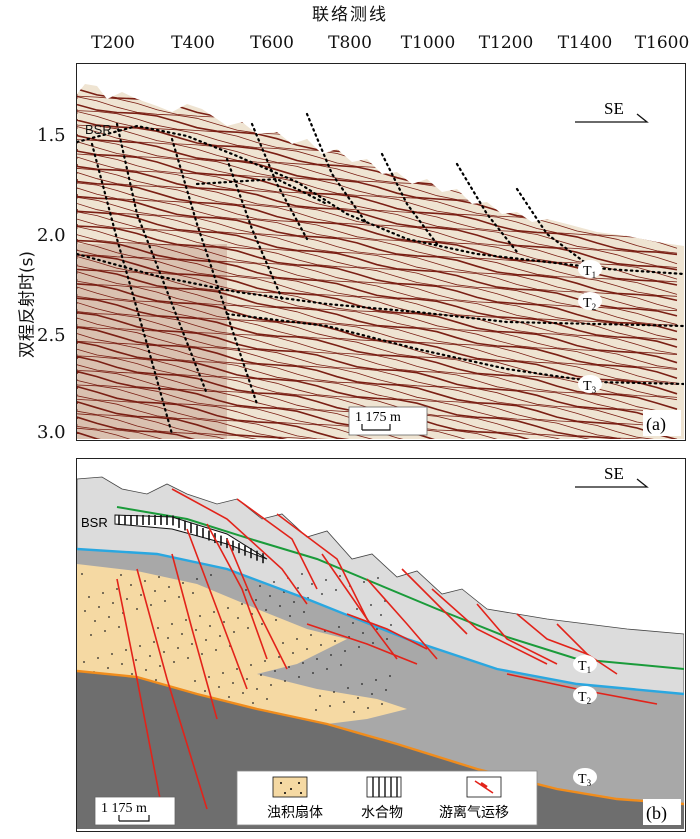 The width and height of the screenshot is (700, 839). I want to click on bsr-label: BSR, so click(98, 129).